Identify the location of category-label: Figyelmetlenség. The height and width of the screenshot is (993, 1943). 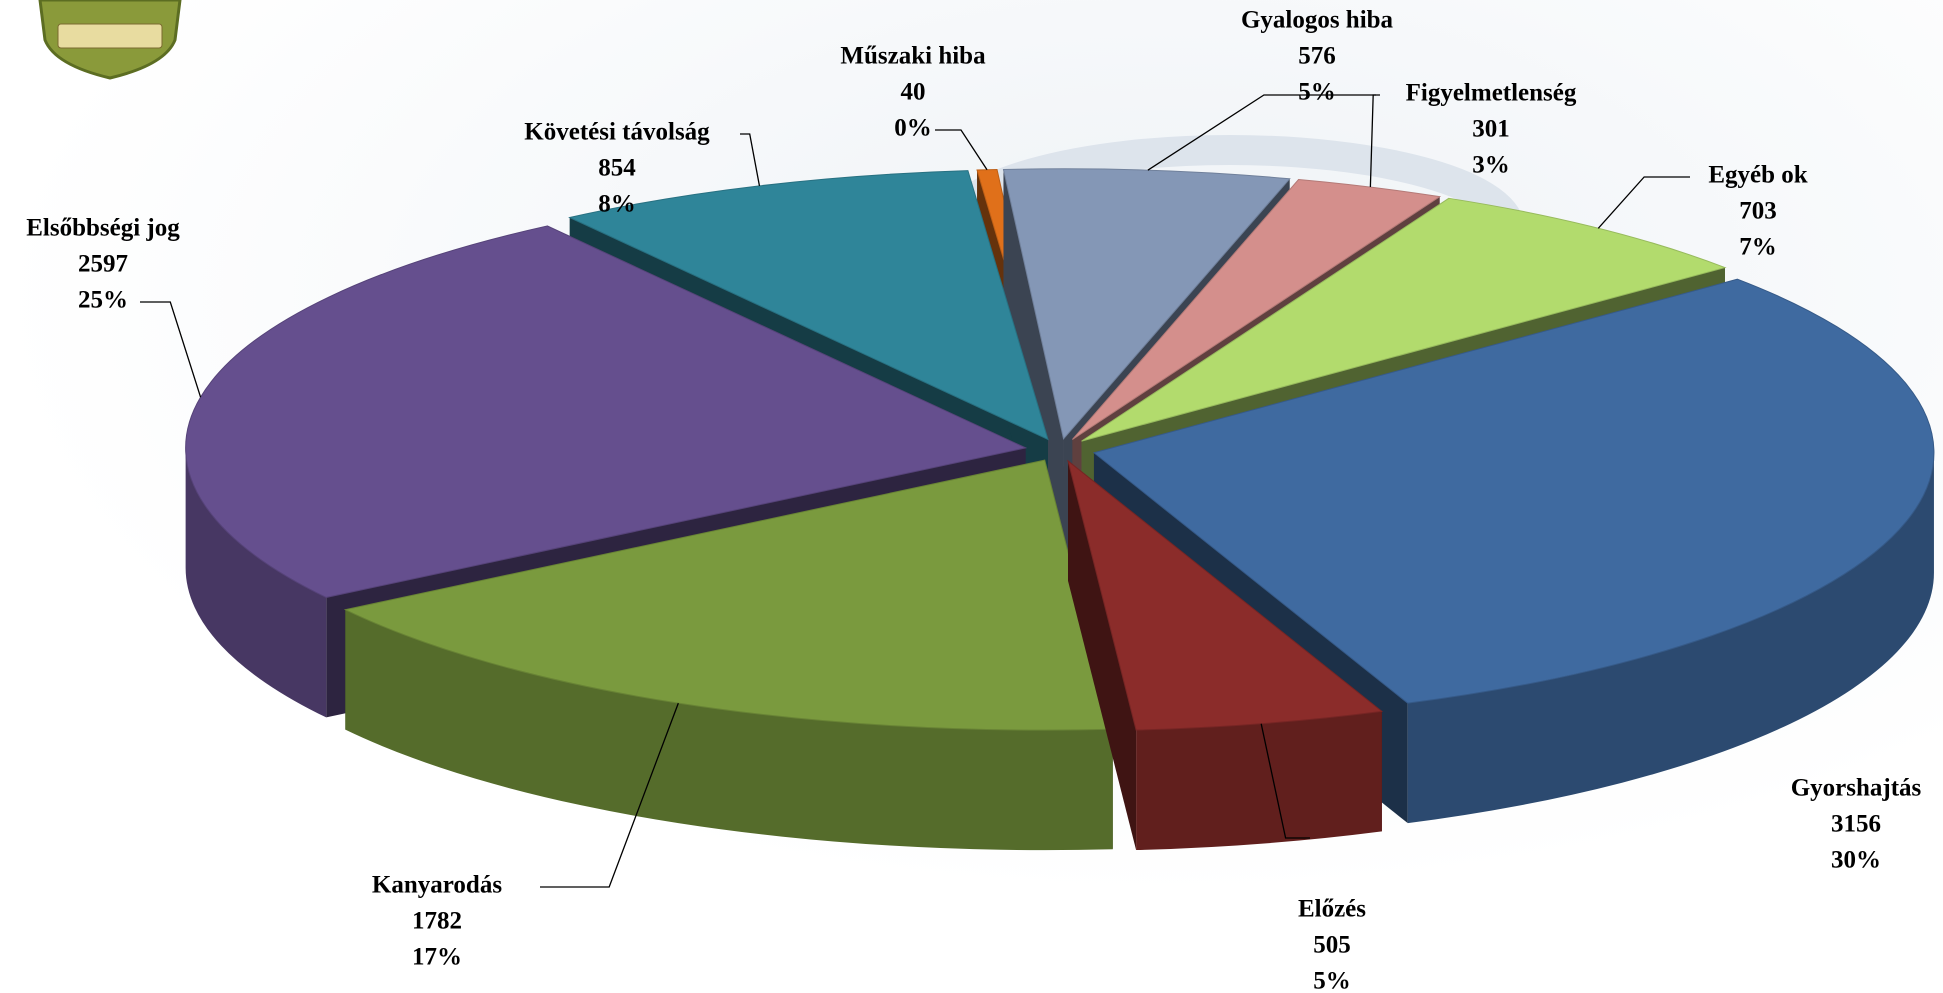
(1491, 93).